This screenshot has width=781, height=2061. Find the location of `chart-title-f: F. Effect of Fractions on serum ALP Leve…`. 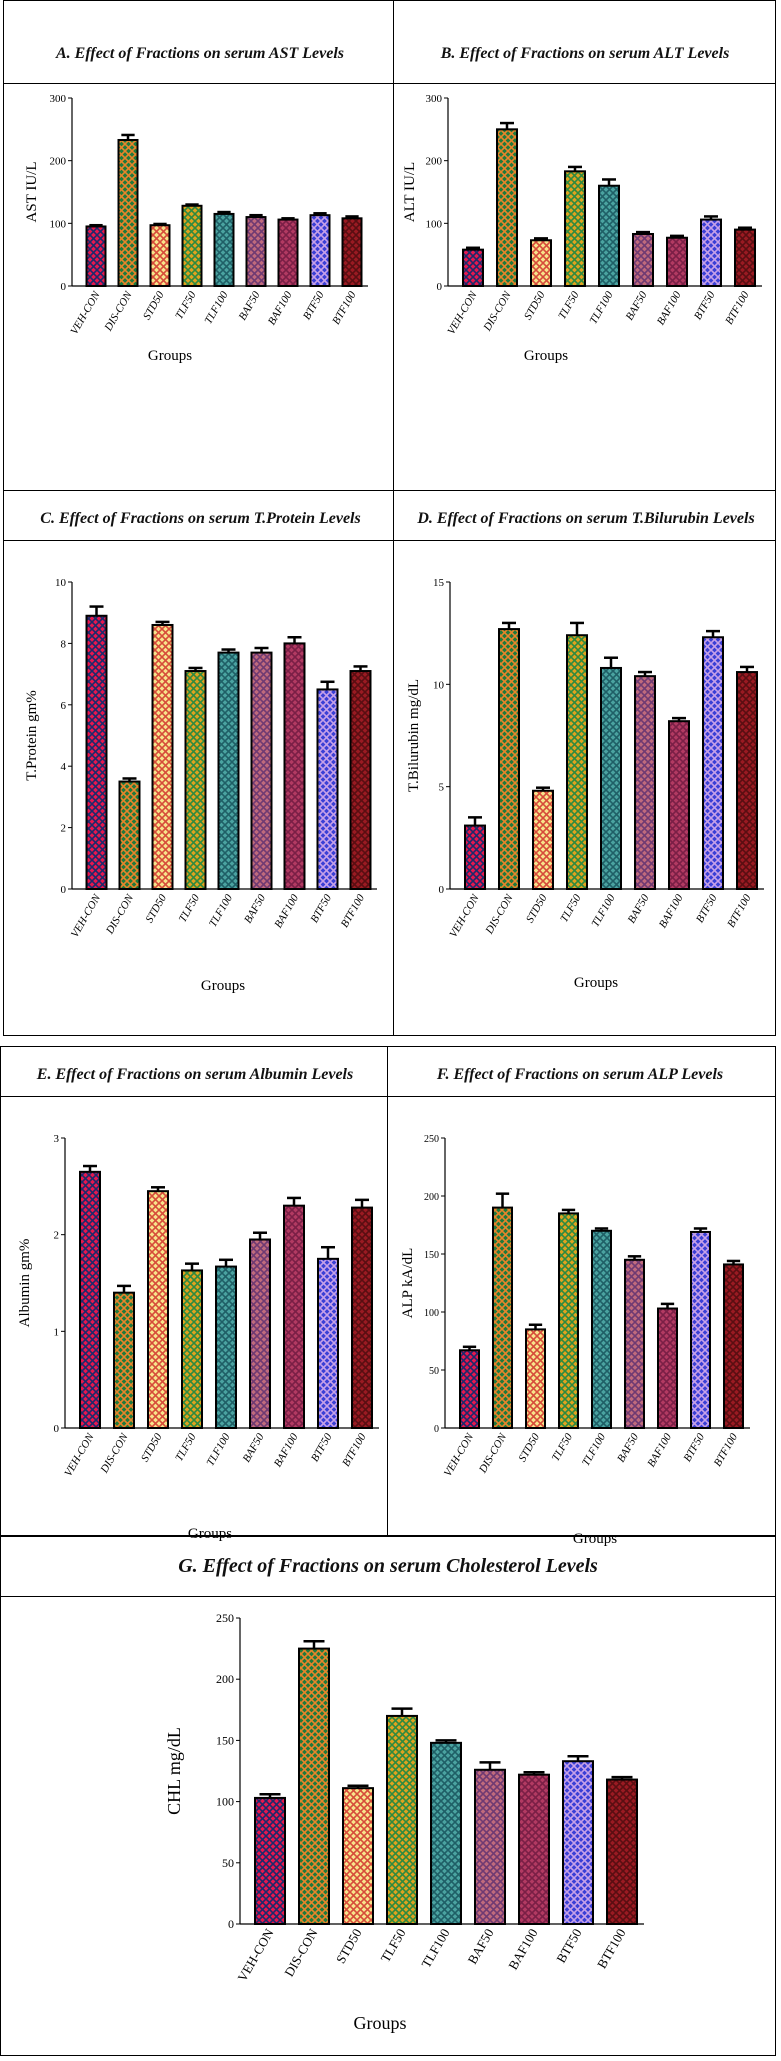

chart-title-f: F. Effect of Fractions on serum ALP Leve… is located at coordinates (580, 1074).